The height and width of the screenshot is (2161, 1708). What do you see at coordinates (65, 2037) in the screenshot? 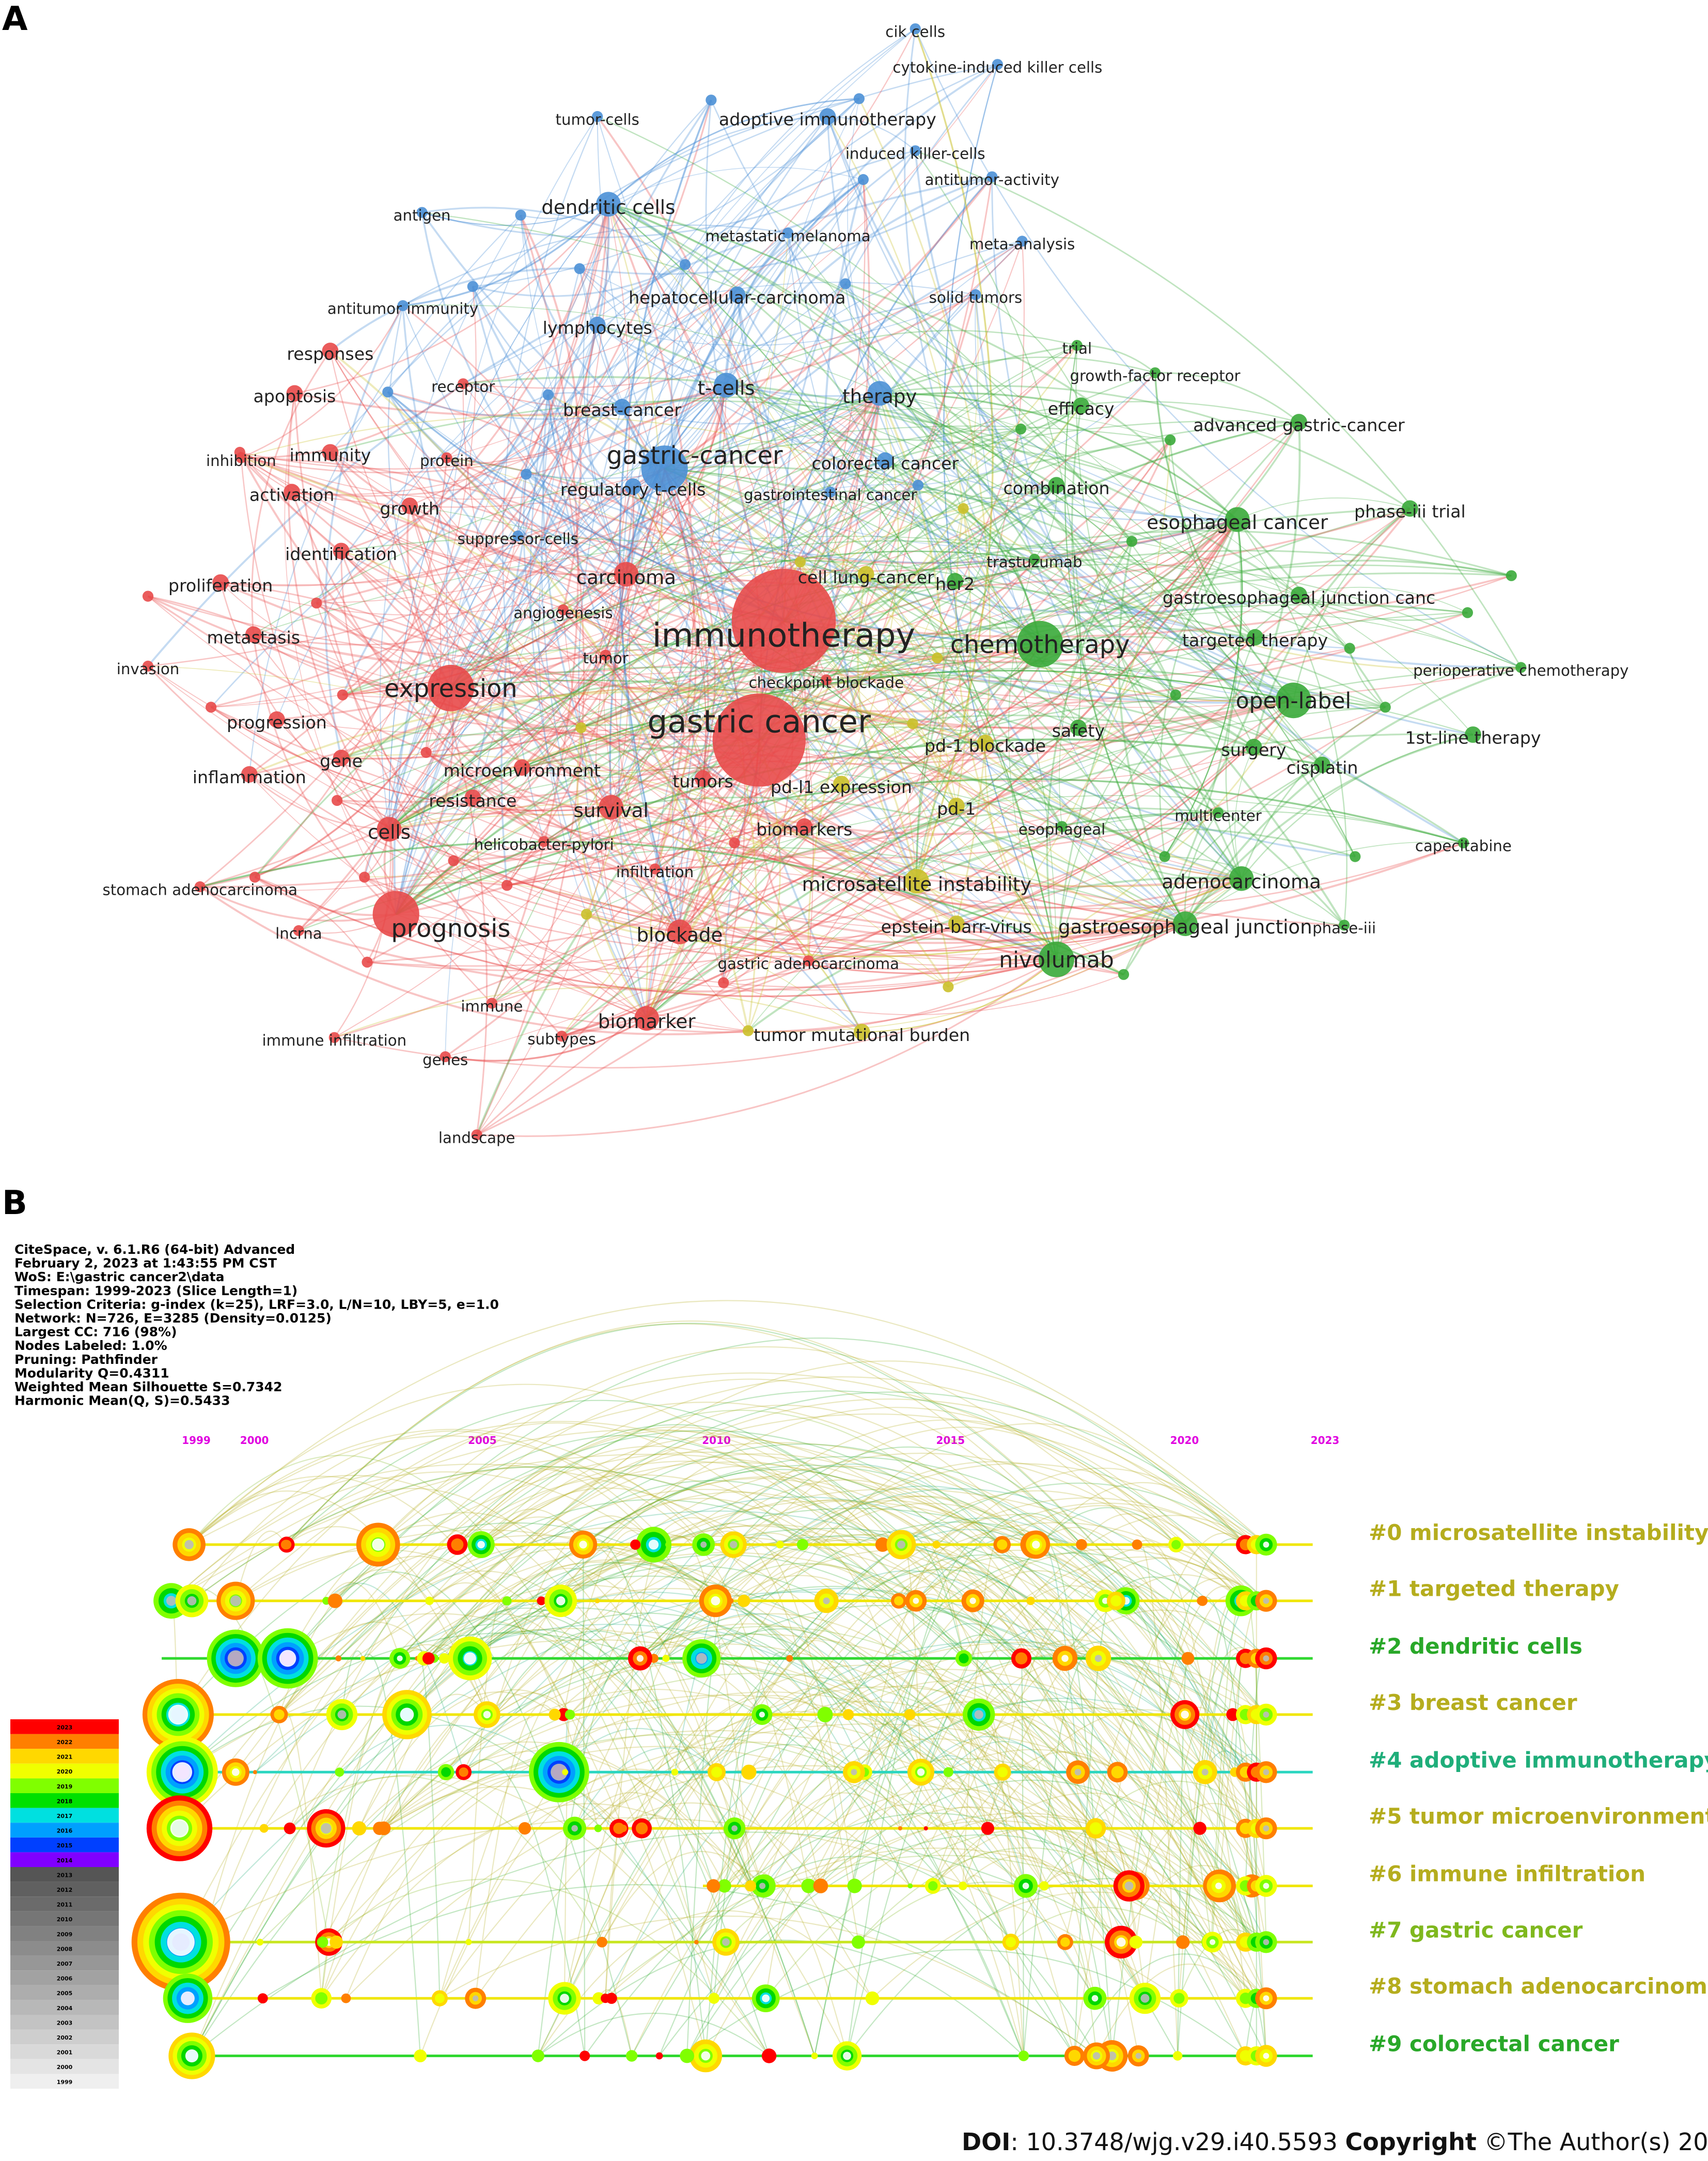
I see `legend-year-2002: 2002` at bounding box center [65, 2037].